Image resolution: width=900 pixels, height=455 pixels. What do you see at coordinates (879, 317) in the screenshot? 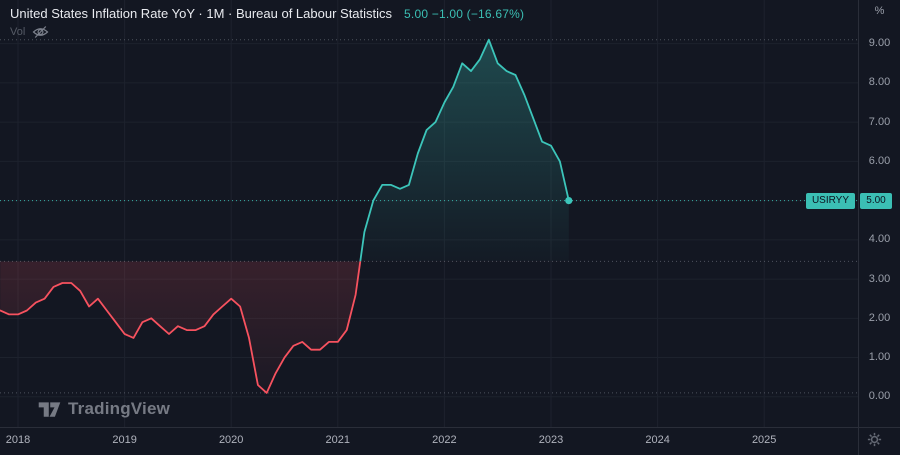
I see `price-tick-label: 2.00` at bounding box center [879, 317].